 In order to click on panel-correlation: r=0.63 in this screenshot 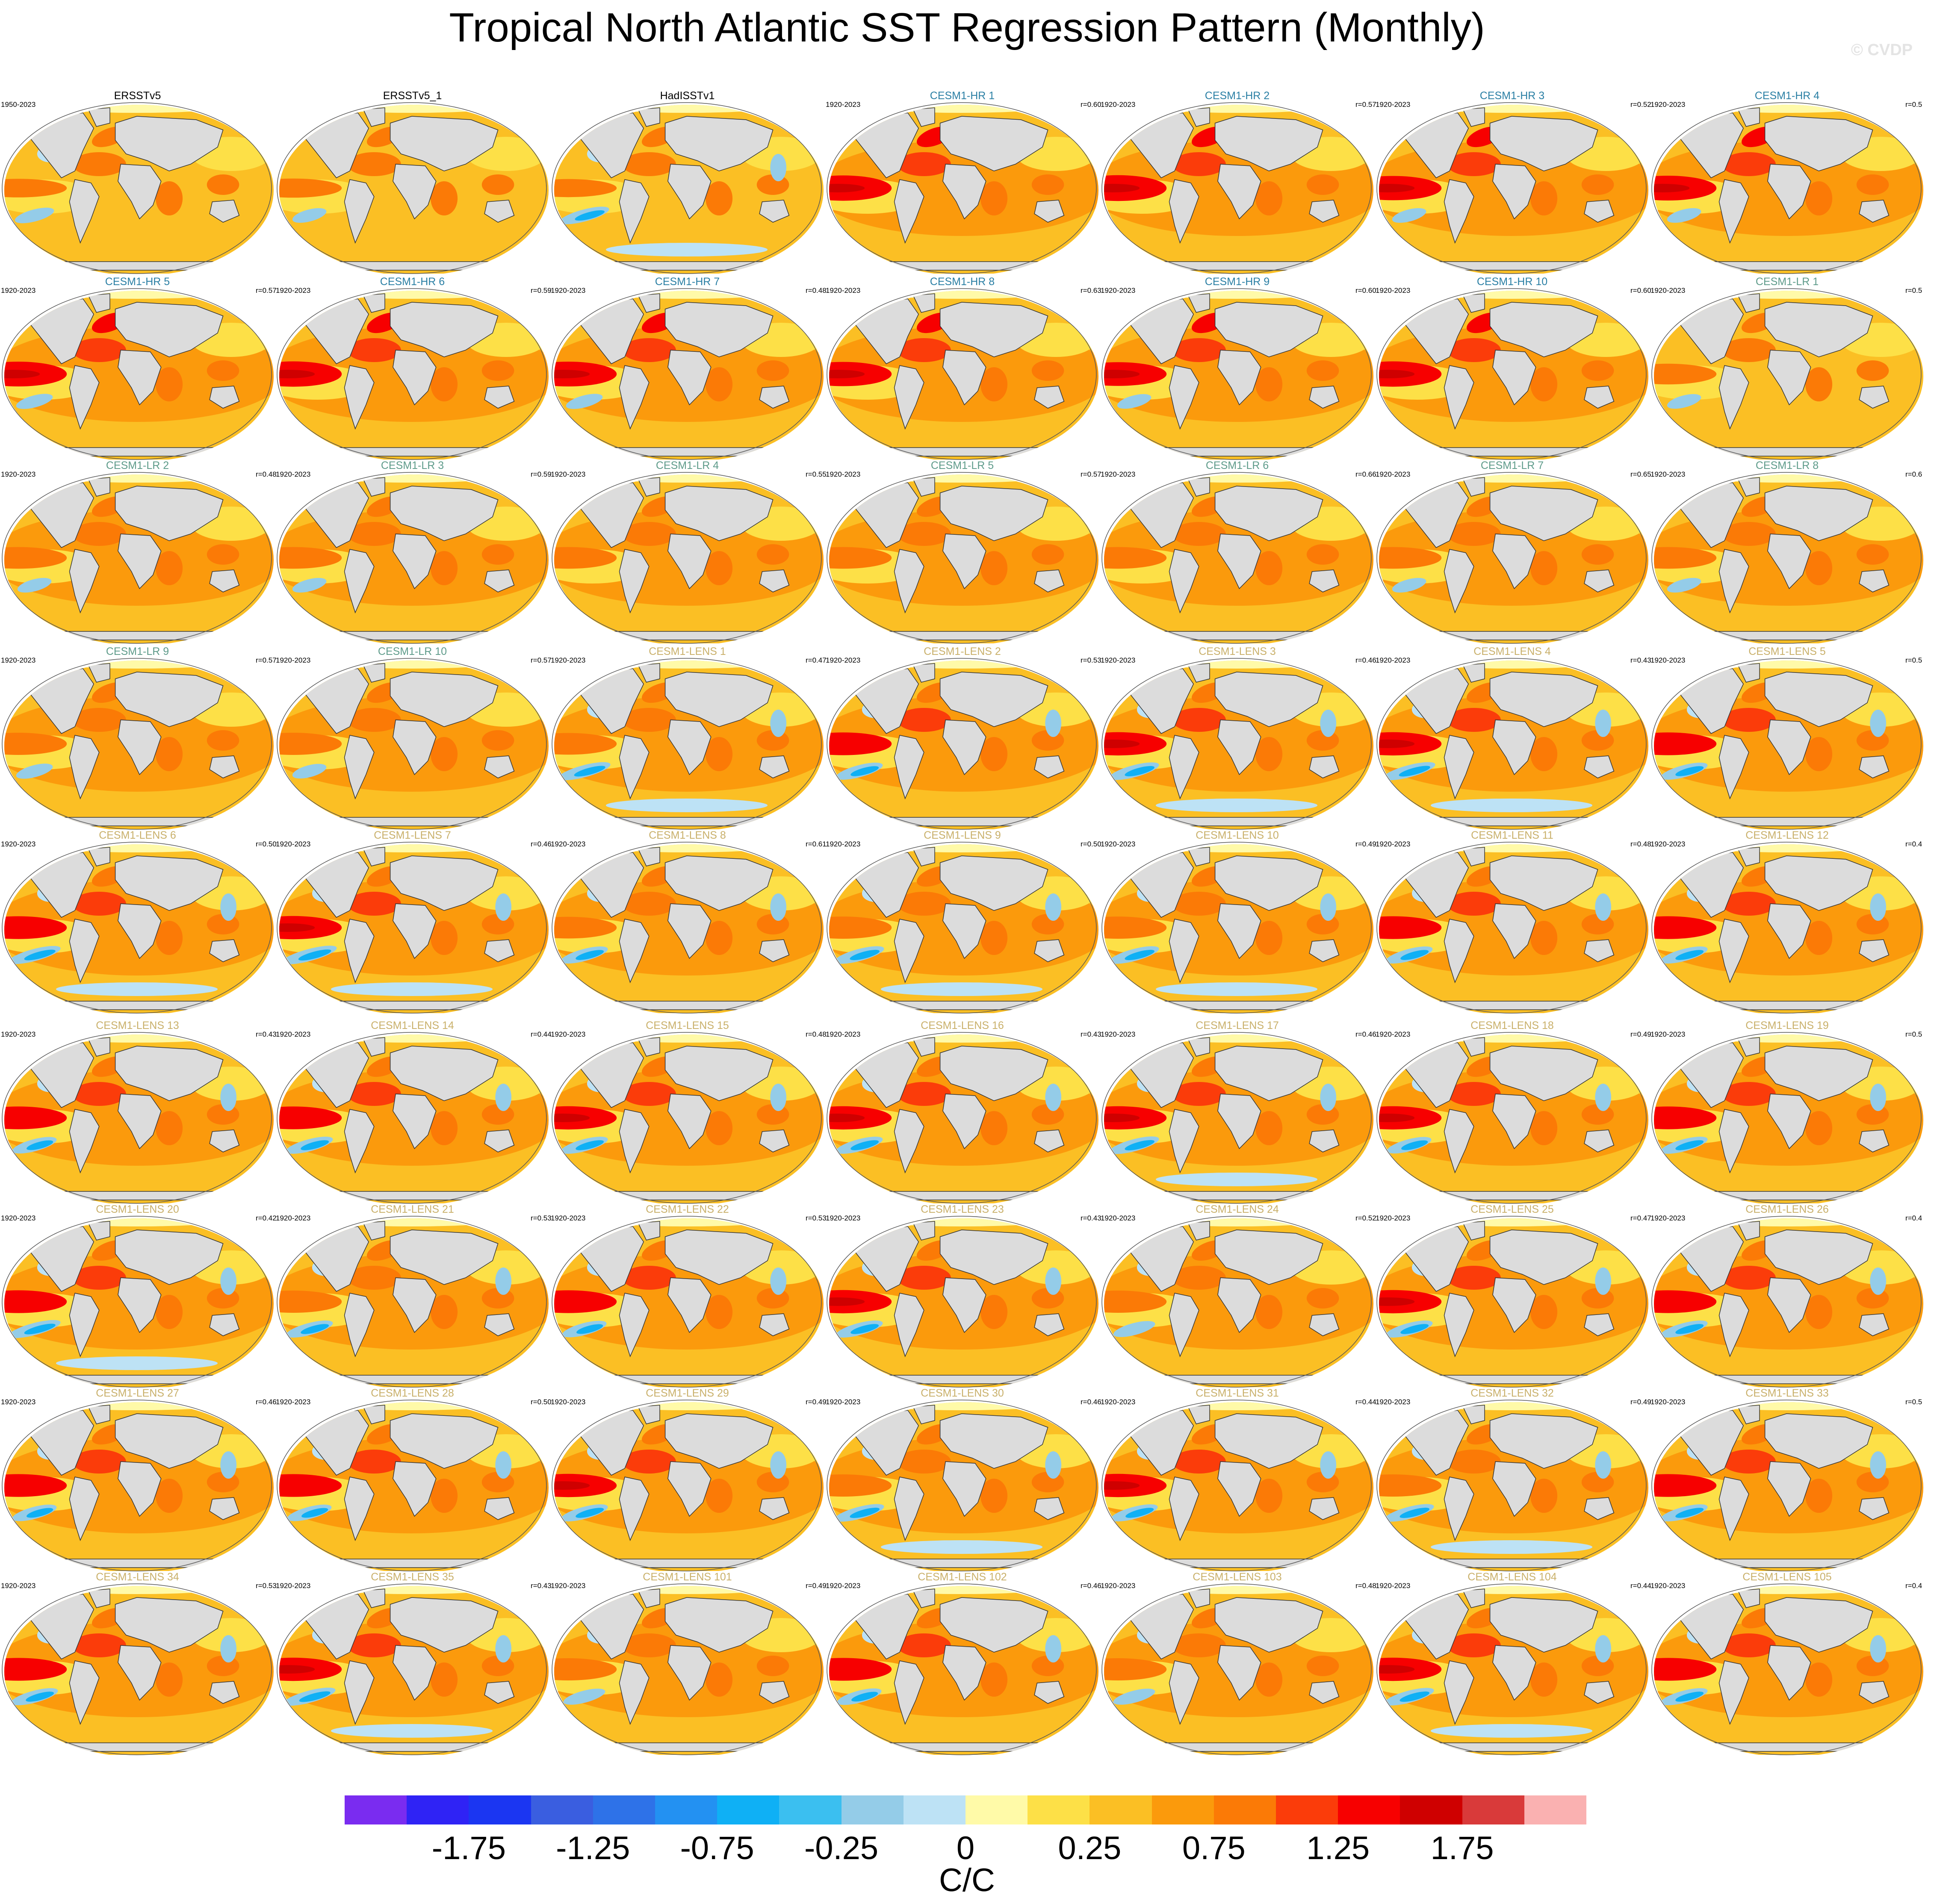, I will do `click(1091, 290)`.